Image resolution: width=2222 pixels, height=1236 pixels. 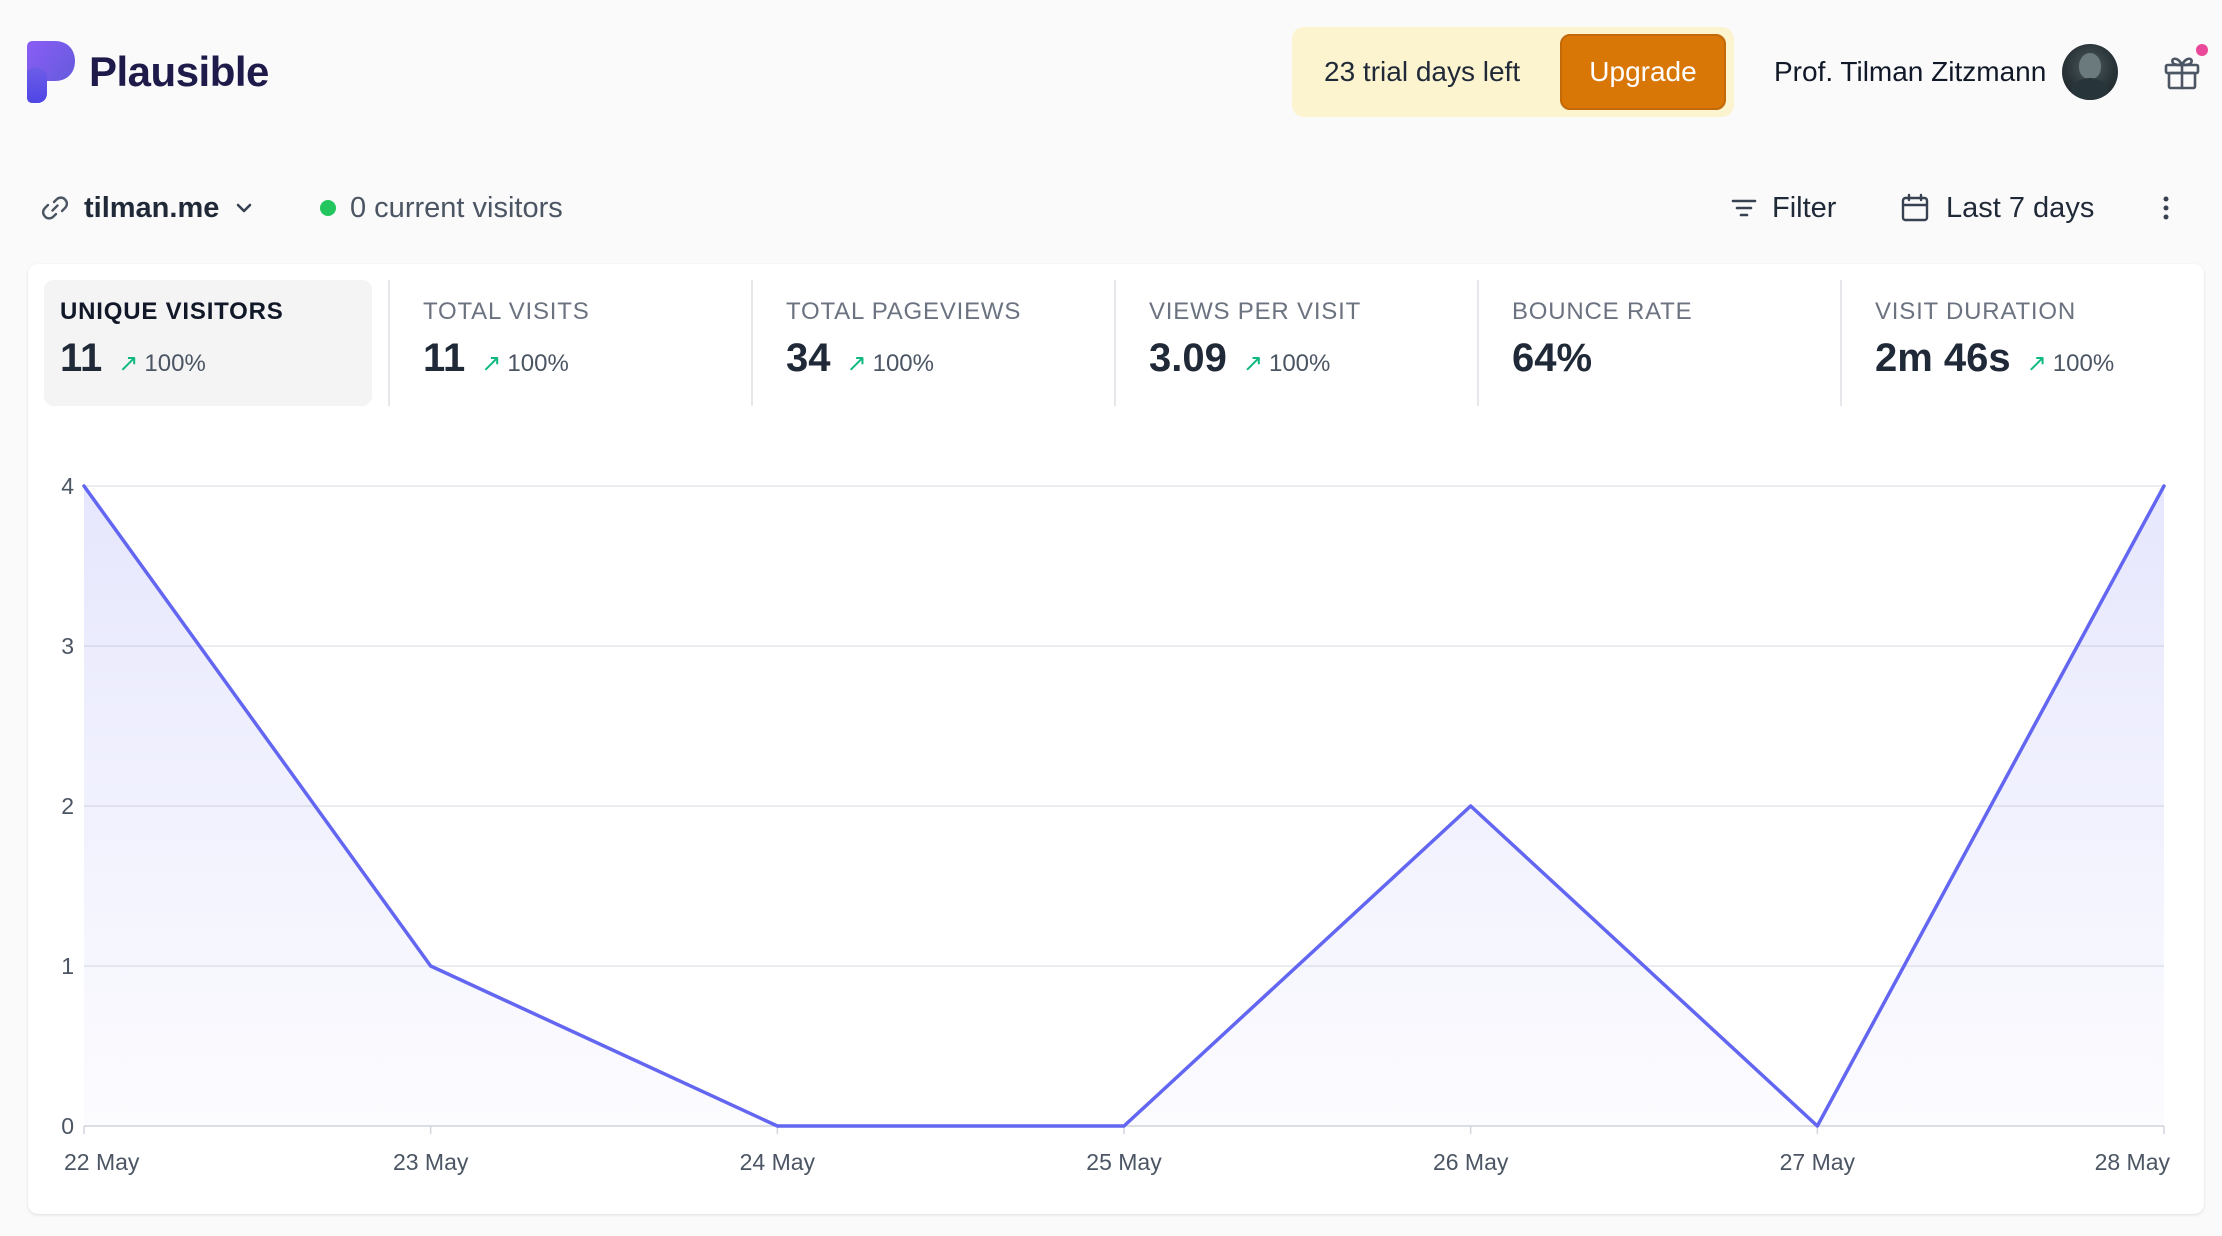 I want to click on stat-label: BOUNCE RATE, so click(x=1602, y=311).